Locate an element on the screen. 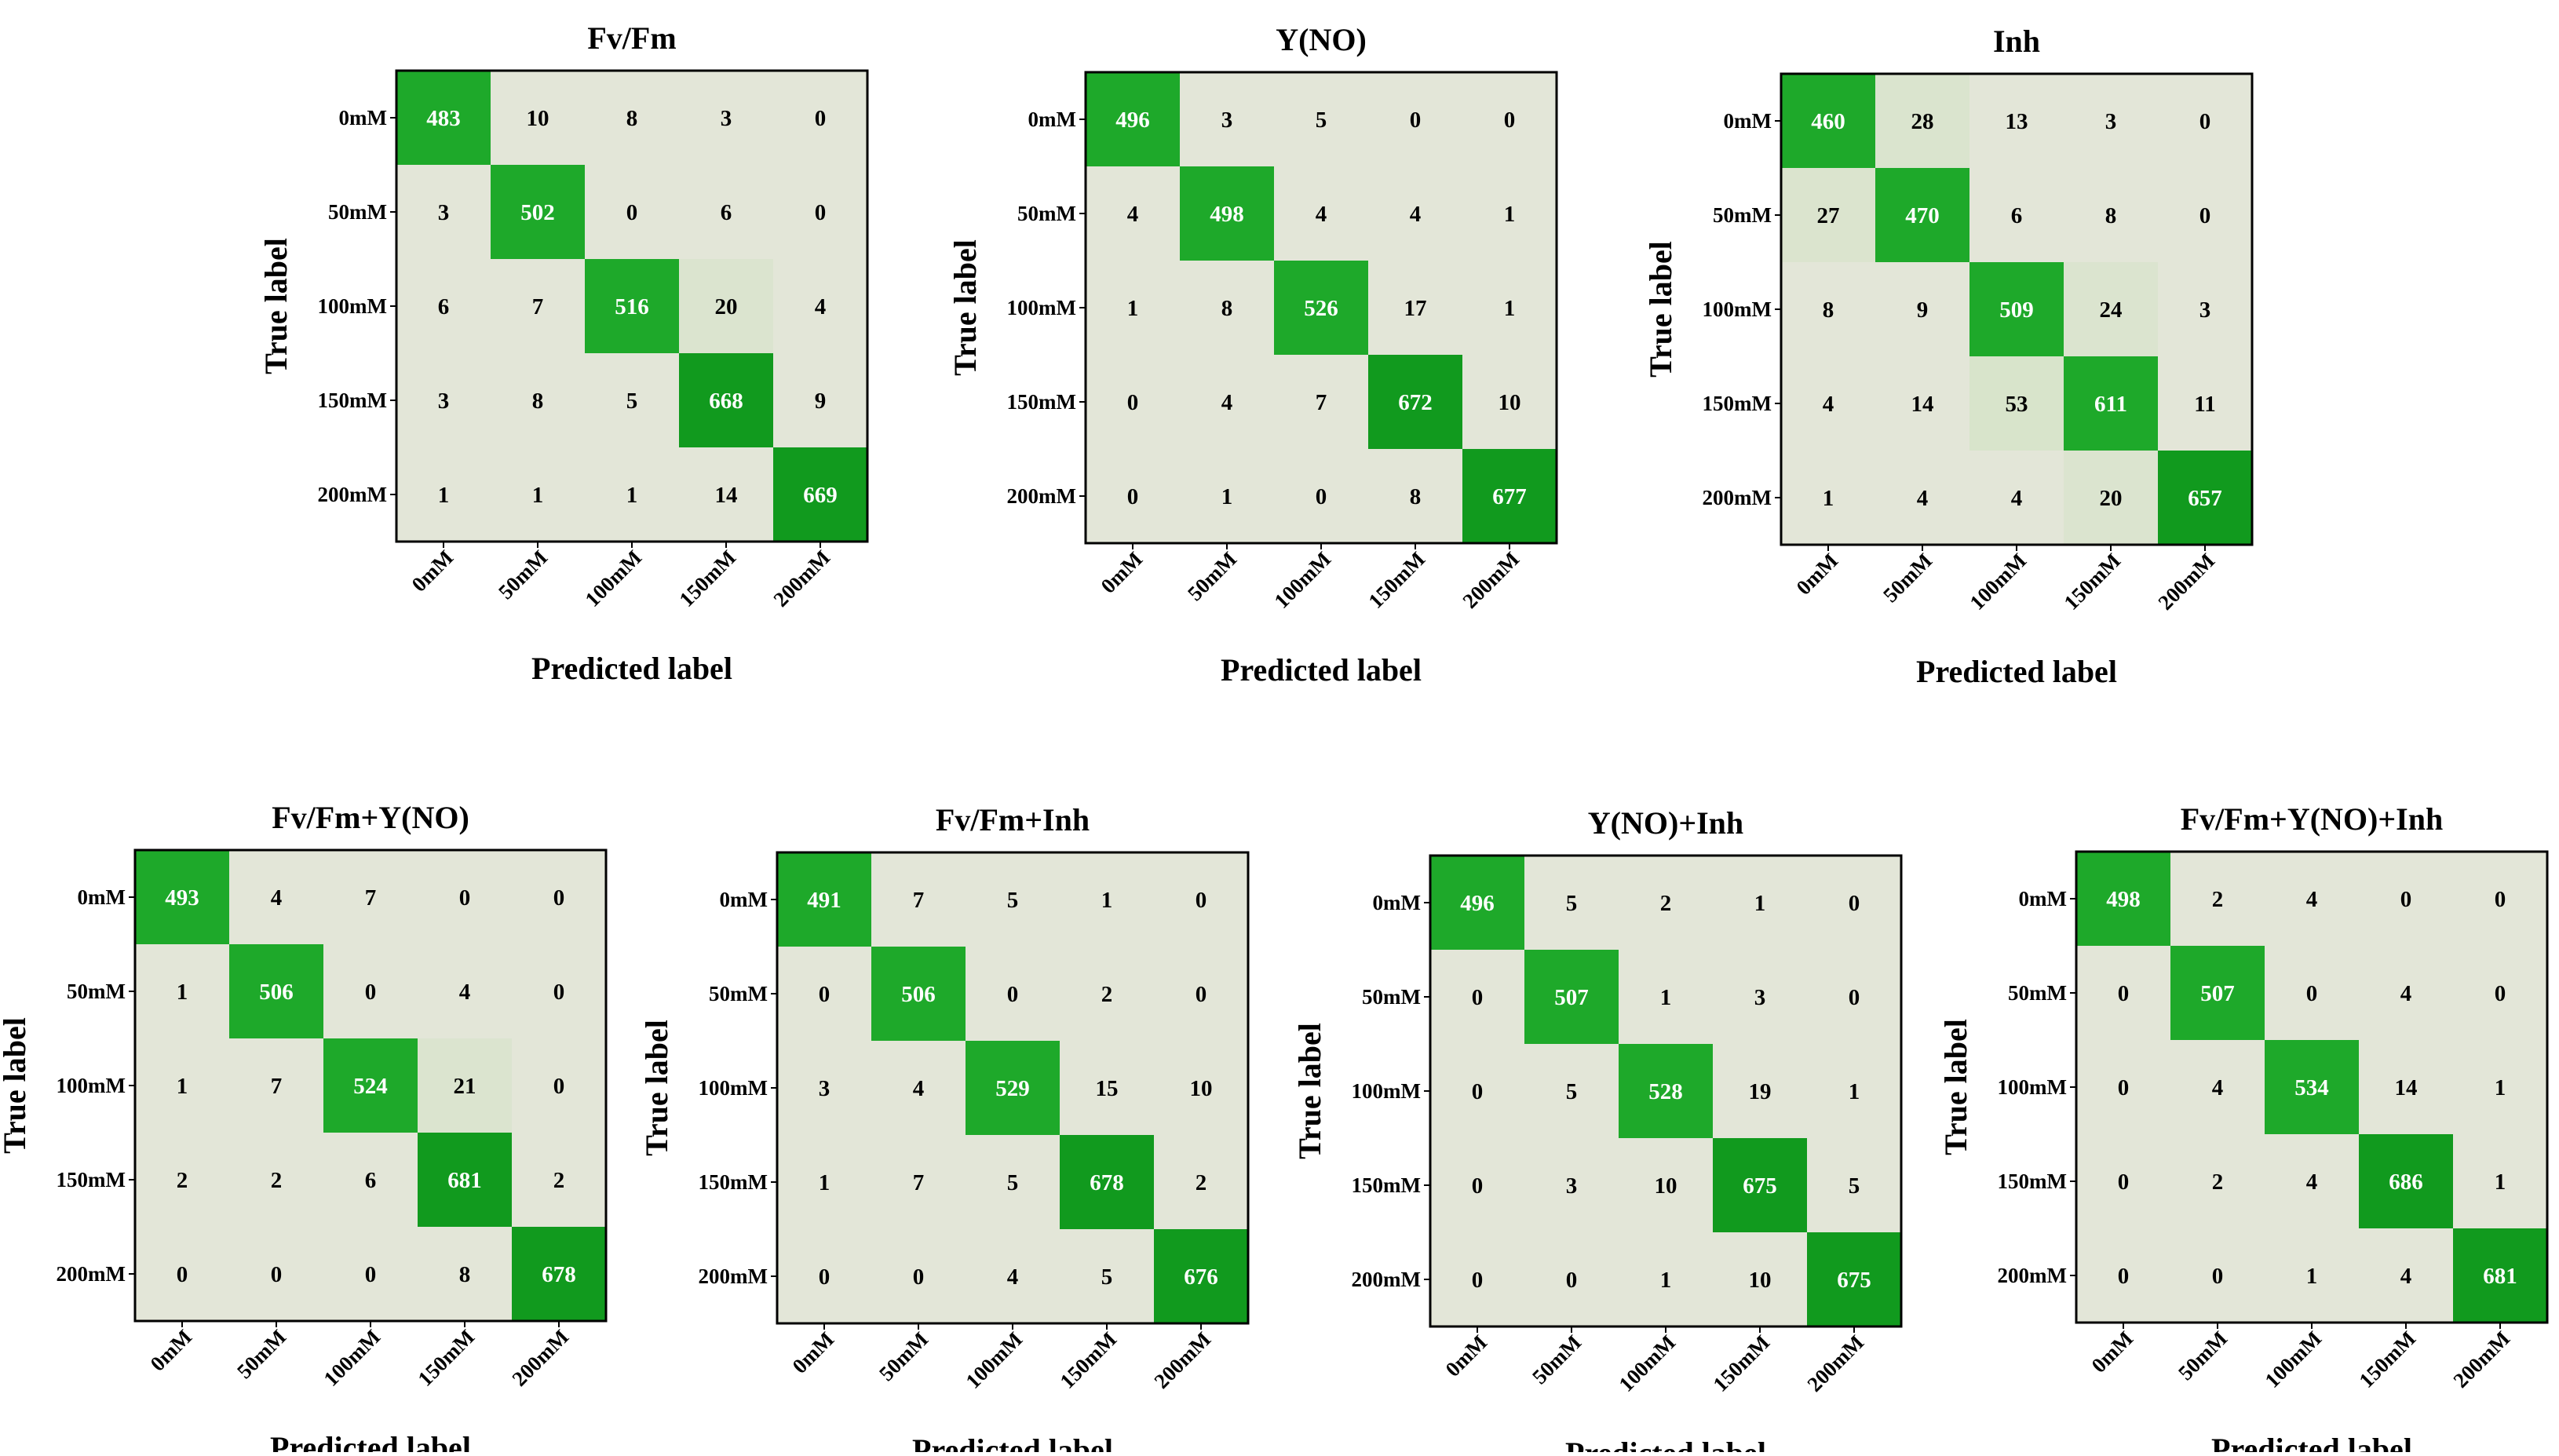 This screenshot has width=2559, height=1456. cell-value: 20 is located at coordinates (2112, 498).